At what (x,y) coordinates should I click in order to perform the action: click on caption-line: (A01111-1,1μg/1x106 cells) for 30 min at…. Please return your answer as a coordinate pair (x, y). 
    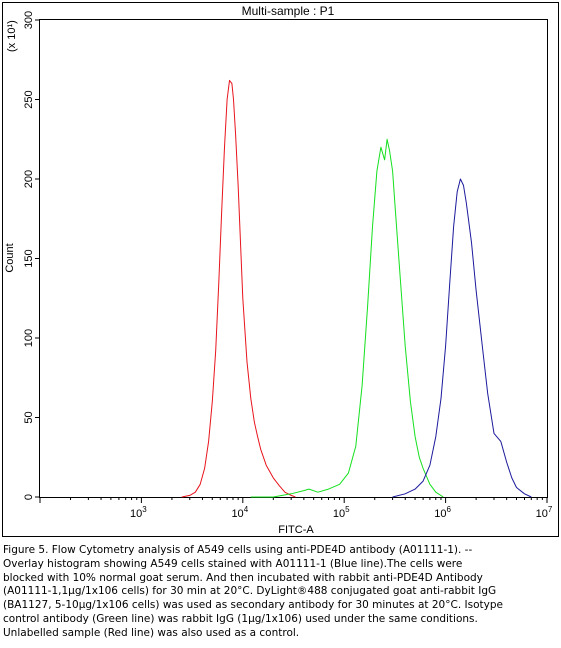
    Looking at the image, I should click on (250, 591).